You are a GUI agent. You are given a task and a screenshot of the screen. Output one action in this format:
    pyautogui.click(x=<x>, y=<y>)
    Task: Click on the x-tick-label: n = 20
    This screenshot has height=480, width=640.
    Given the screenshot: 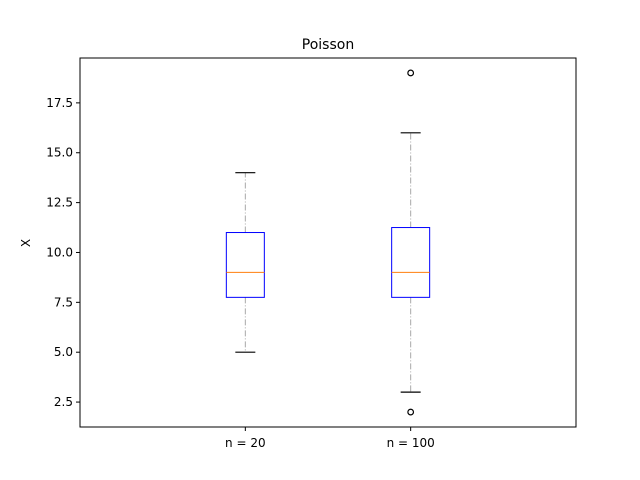 What is the action you would take?
    pyautogui.click(x=245, y=443)
    